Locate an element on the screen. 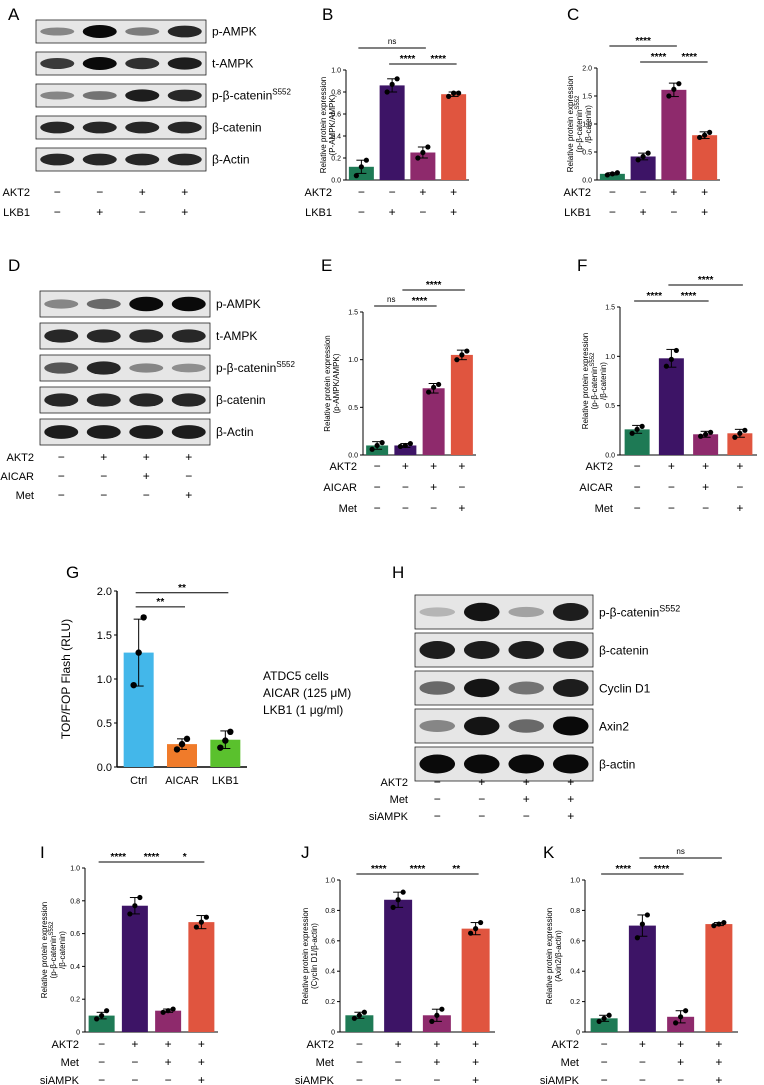 This screenshot has width=764, height=1085. blot-label: Cyclin D1 is located at coordinates (625, 689).